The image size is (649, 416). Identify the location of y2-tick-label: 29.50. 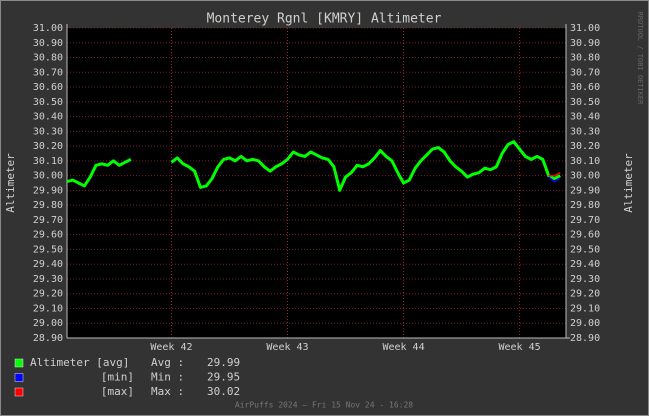
(585, 249).